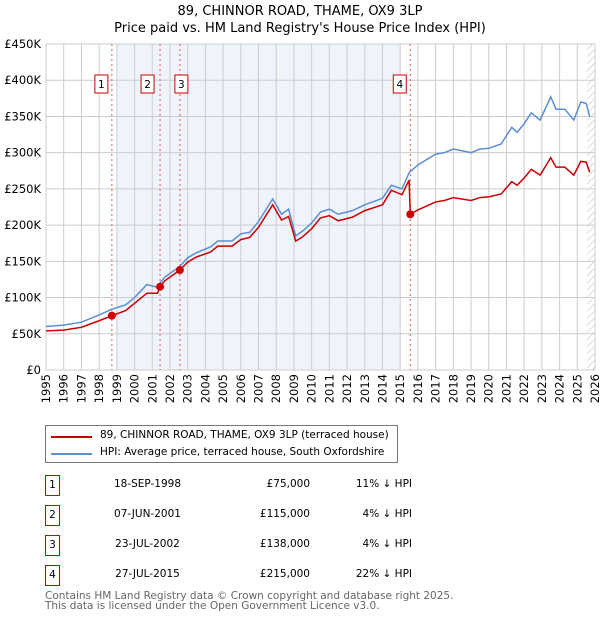 The image size is (600, 620). Describe the element at coordinates (22, 189) in the screenshot. I see `y-tick-label: £250K` at that location.